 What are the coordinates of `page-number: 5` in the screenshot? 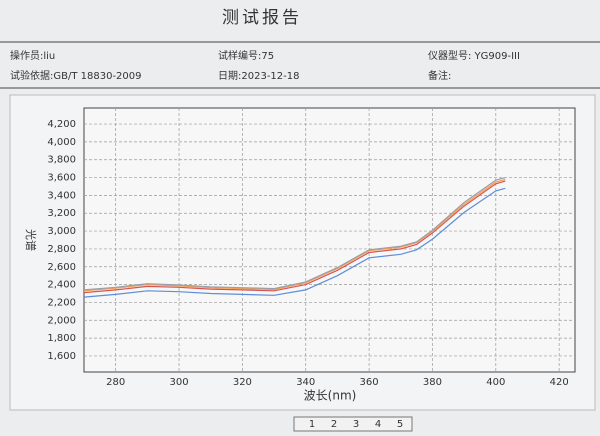 It's located at (400, 424).